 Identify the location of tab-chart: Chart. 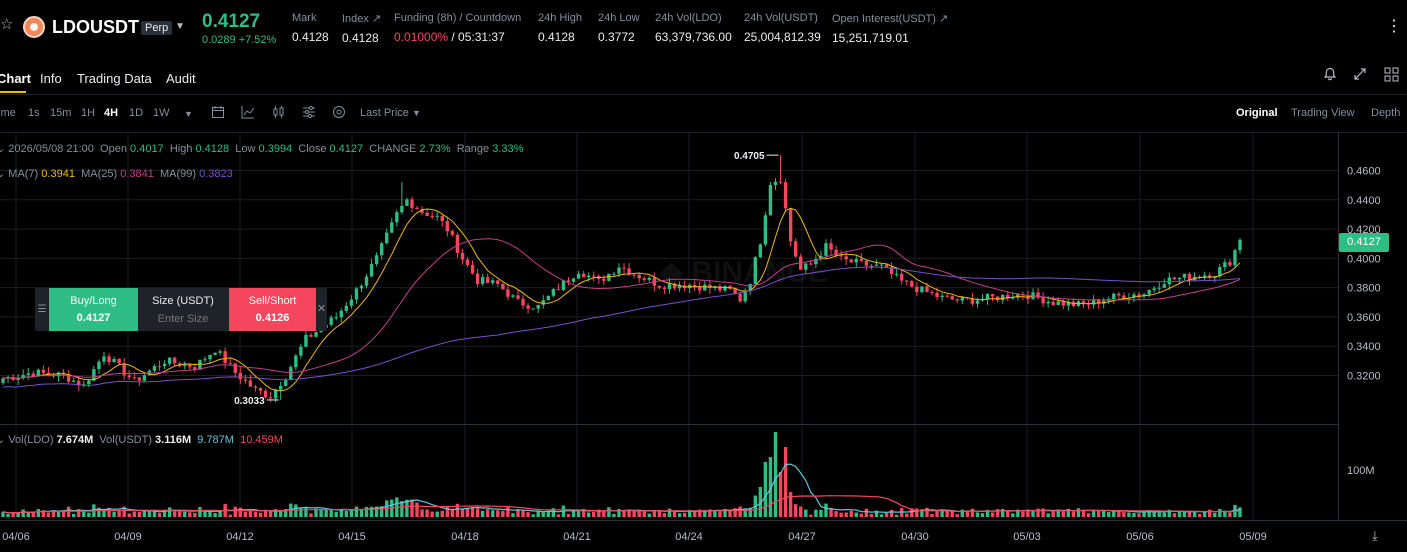
(15, 78).